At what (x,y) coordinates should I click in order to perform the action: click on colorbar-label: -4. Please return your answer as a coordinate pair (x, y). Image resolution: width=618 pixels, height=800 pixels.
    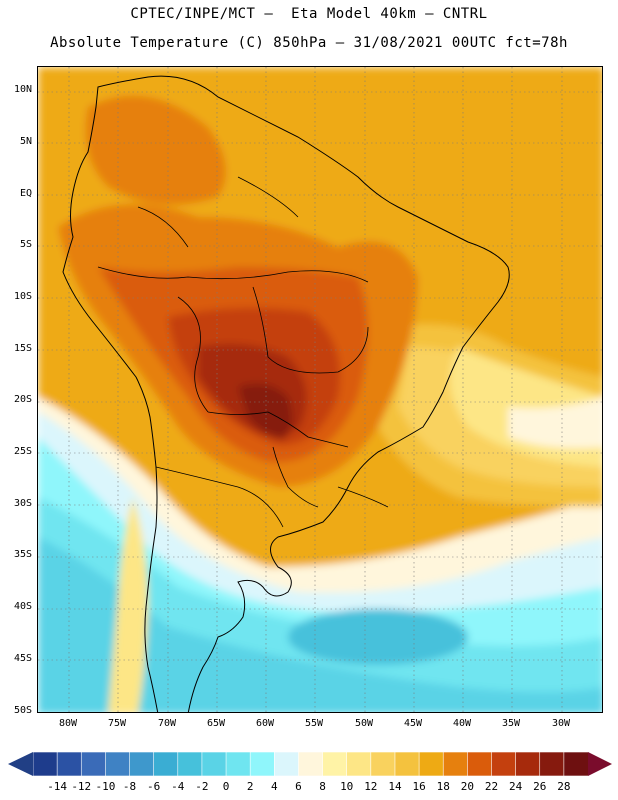
    Looking at the image, I should click on (178, 786).